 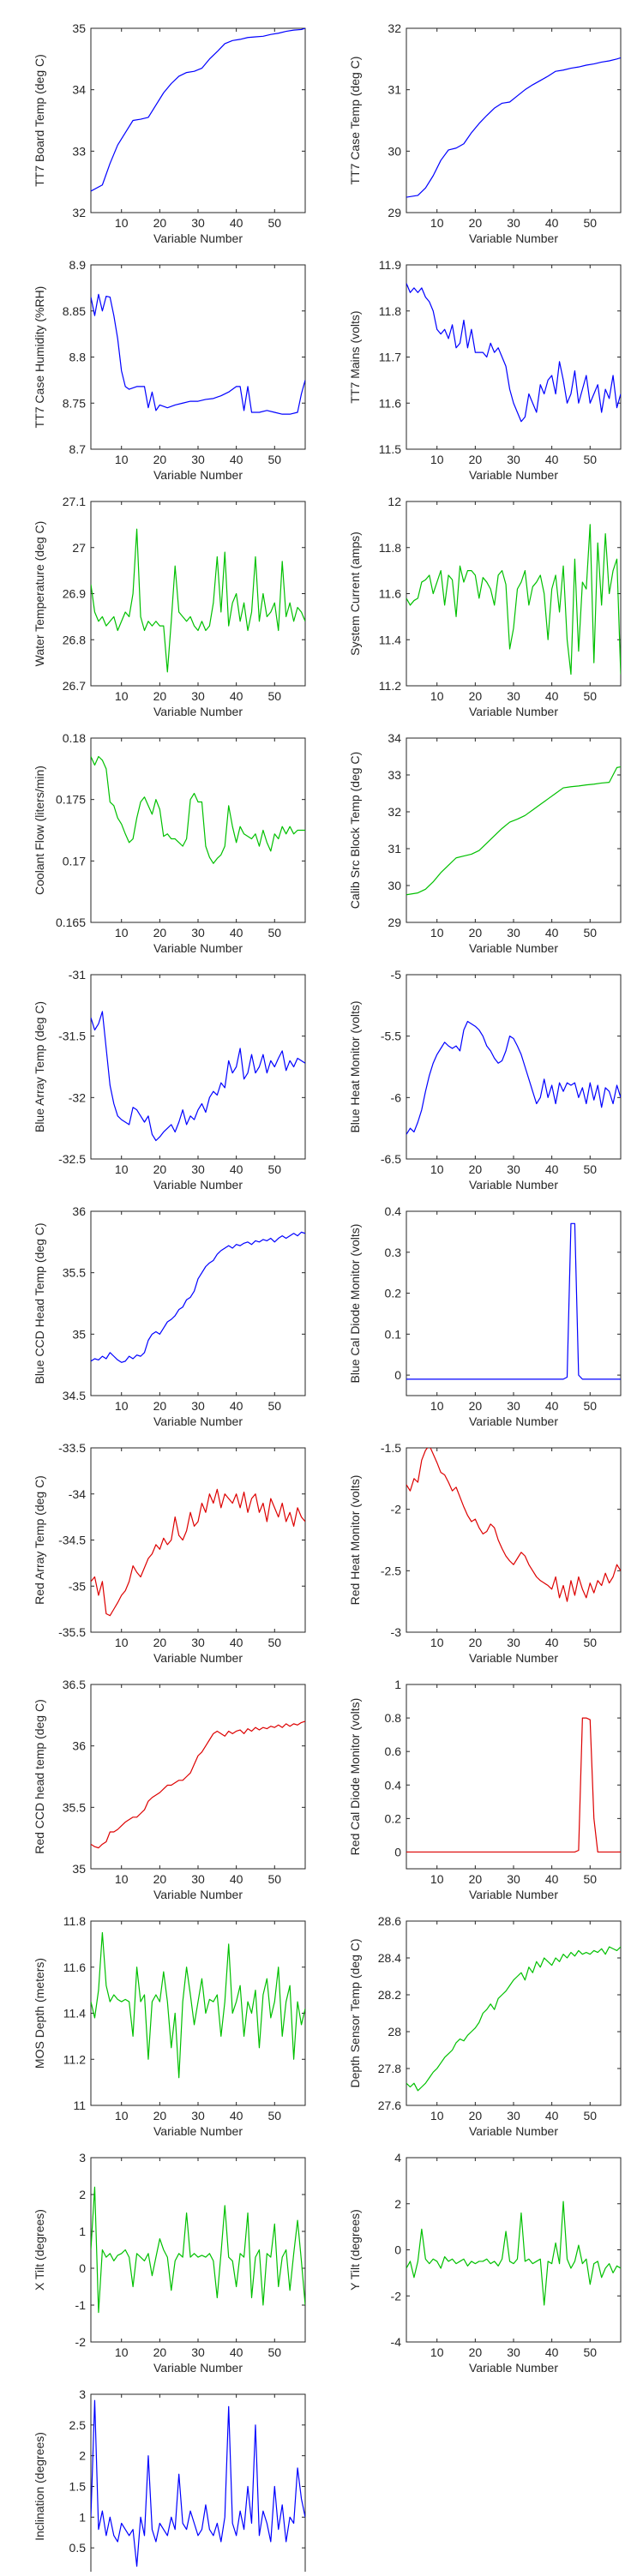 What do you see at coordinates (78, 2425) in the screenshot?
I see `y-tick-label: 2.5` at bounding box center [78, 2425].